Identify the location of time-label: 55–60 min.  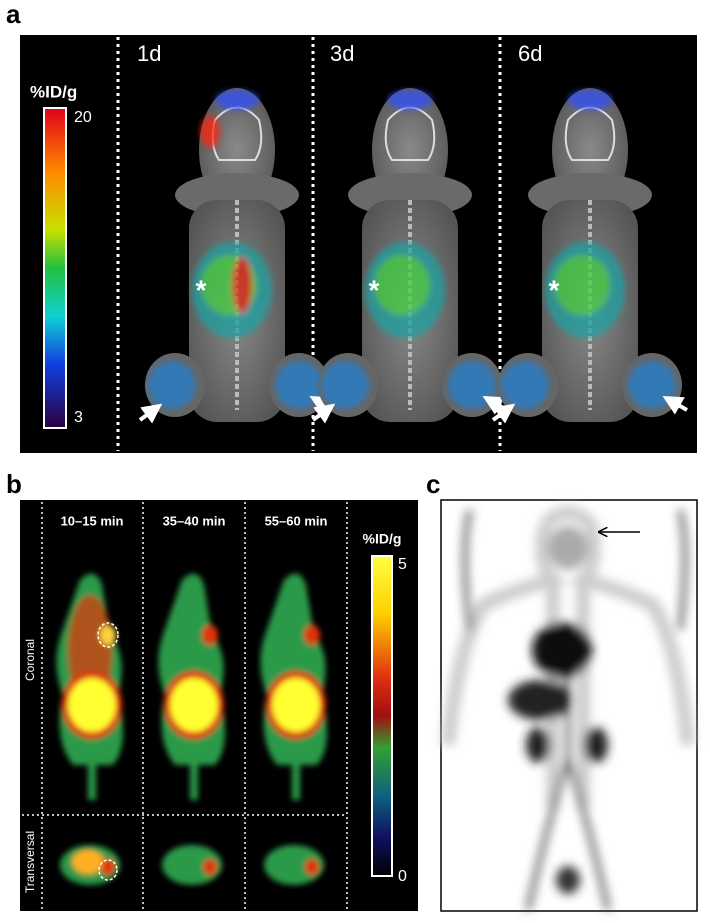
(296, 520).